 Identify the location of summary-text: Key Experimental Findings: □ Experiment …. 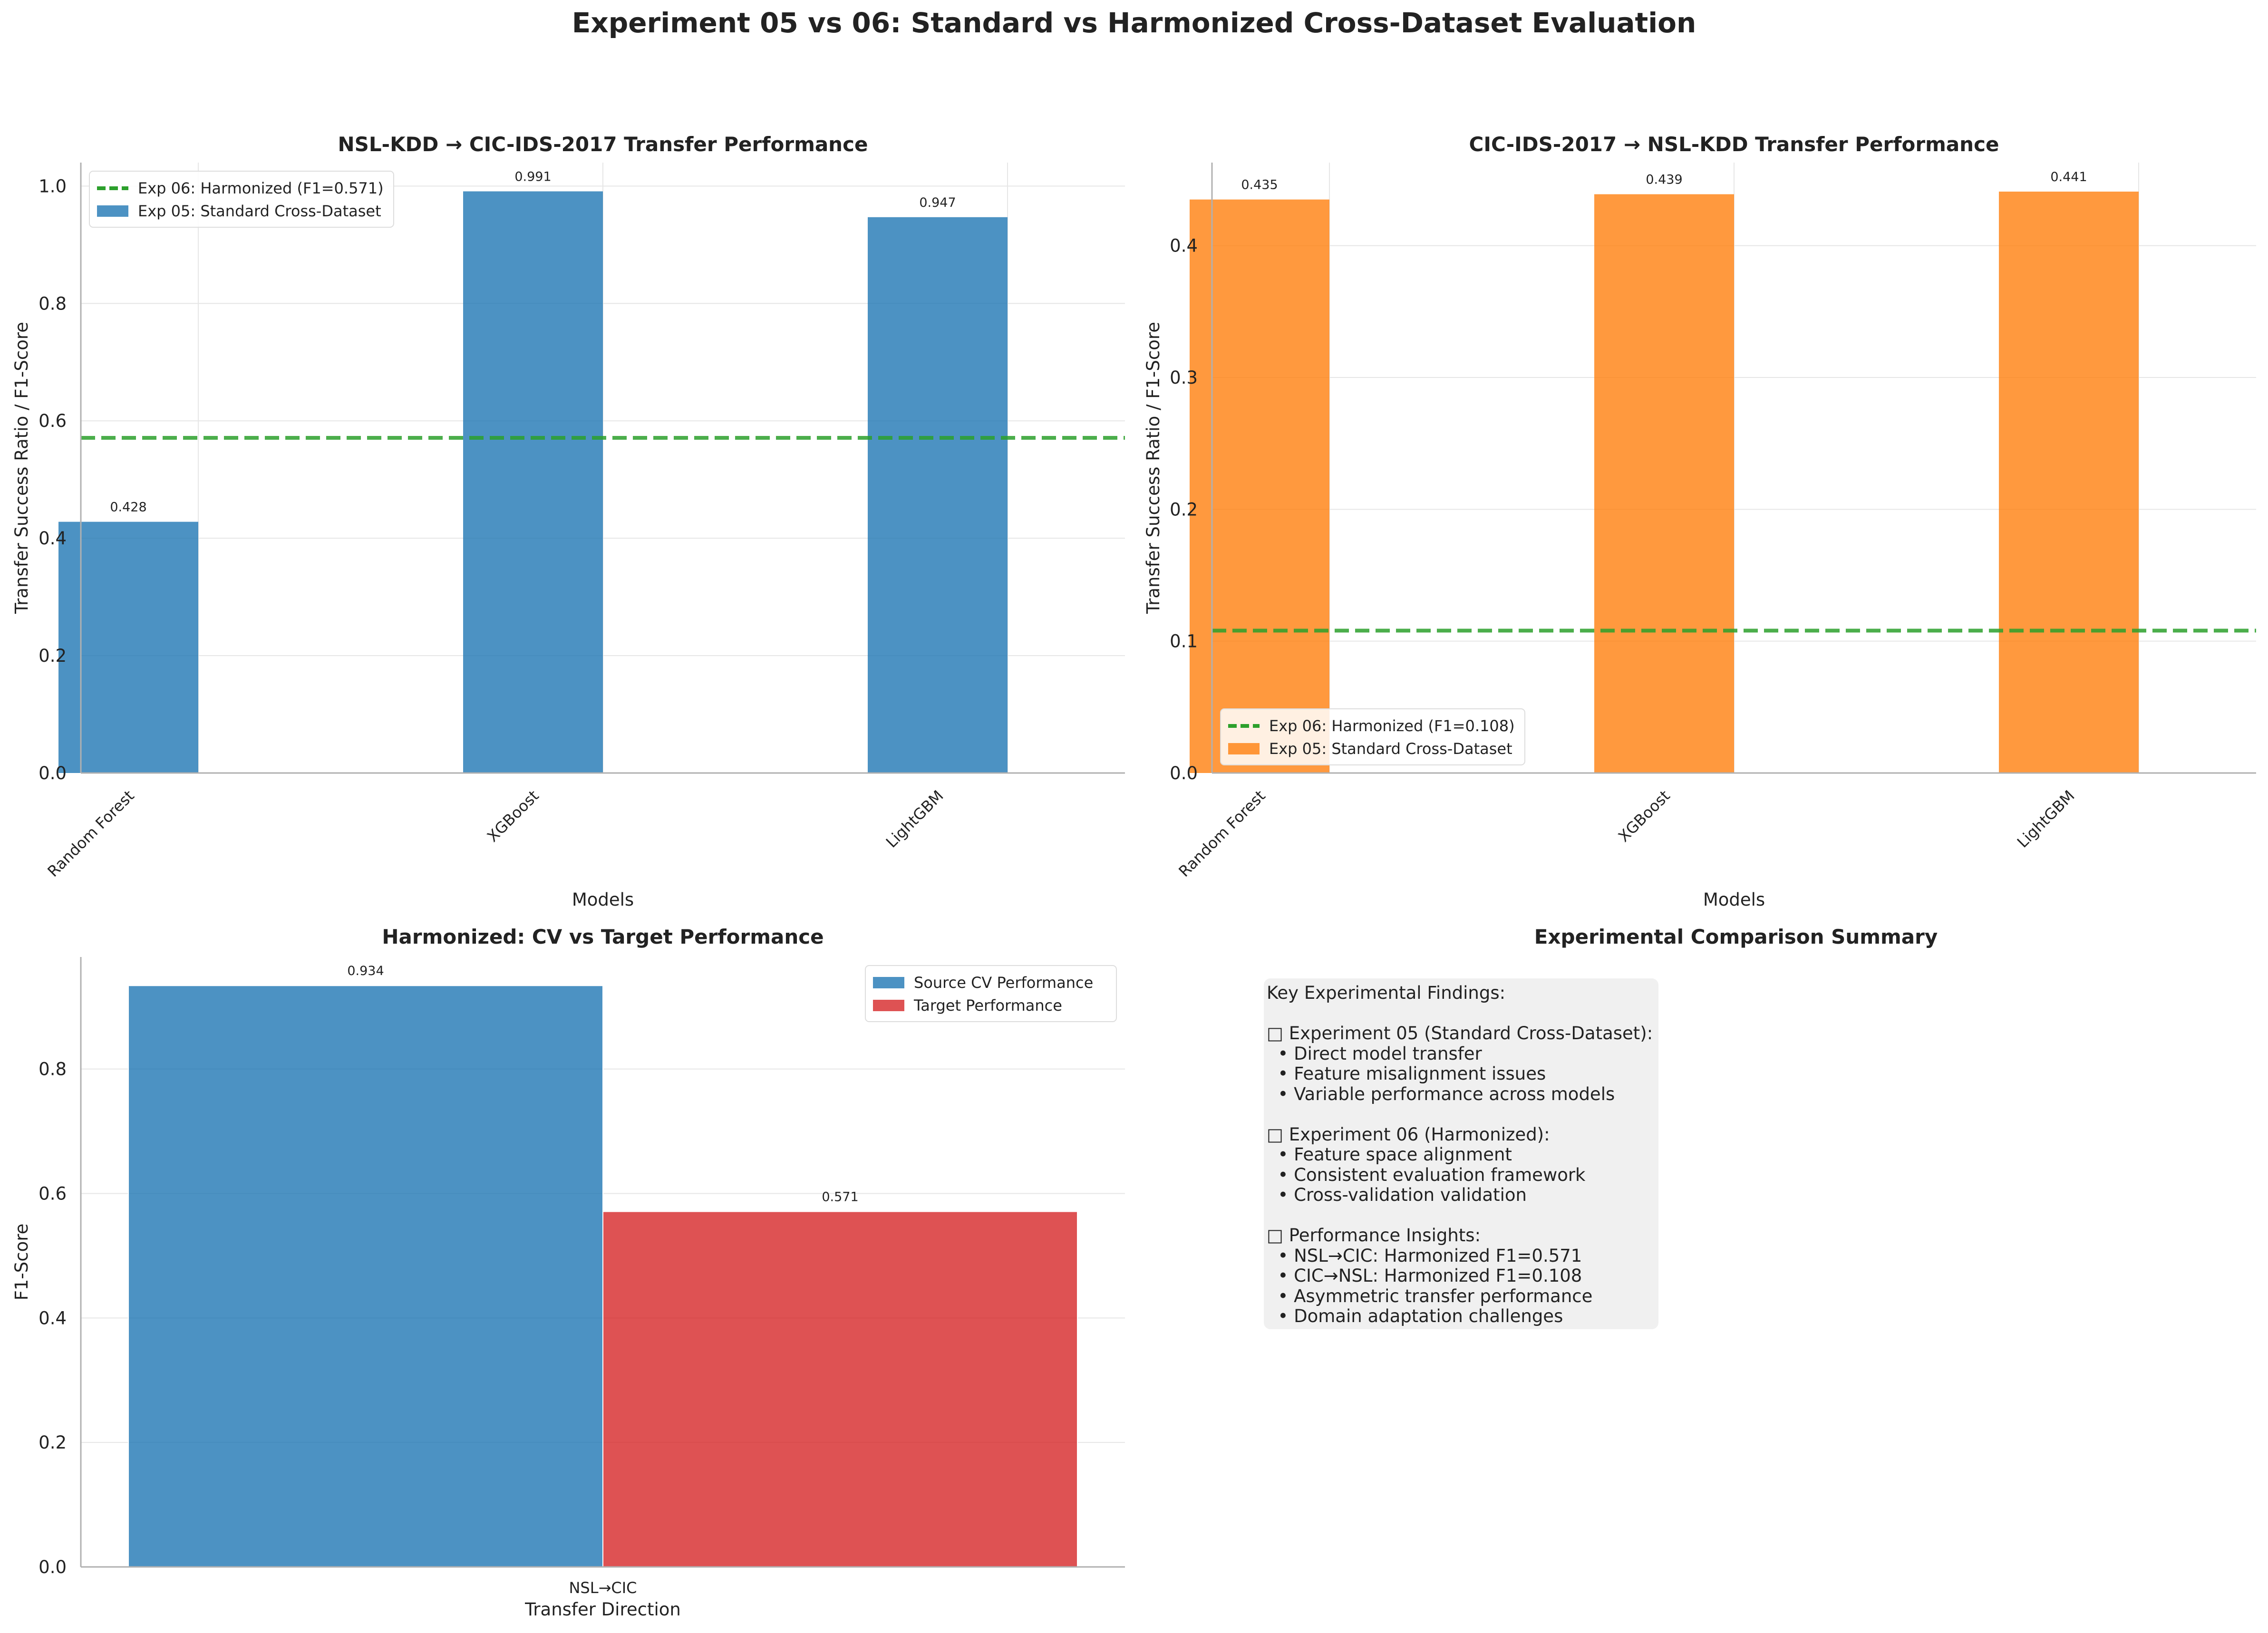
(1460, 1154).